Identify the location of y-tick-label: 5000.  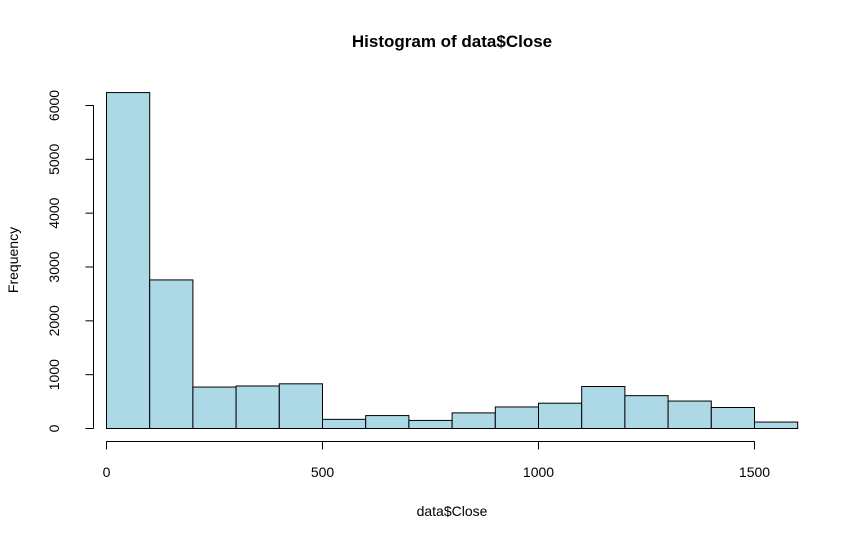
(54, 159).